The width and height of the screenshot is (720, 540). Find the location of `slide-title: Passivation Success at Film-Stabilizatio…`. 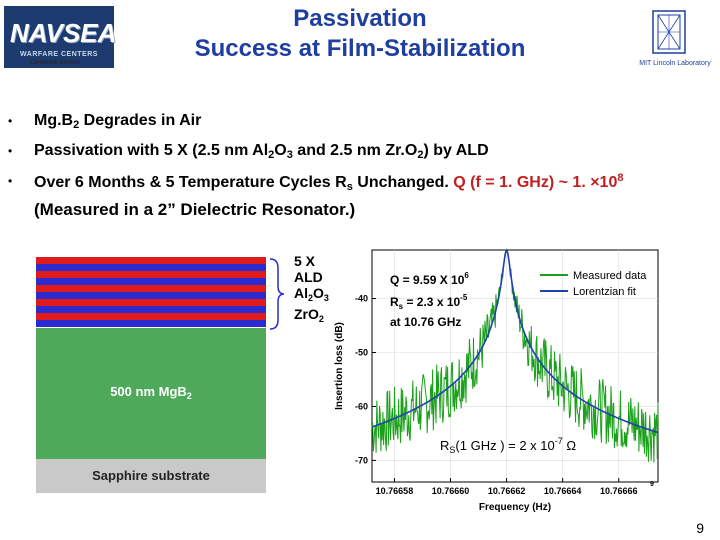

slide-title: Passivation Success at Film-Stabilizatio… is located at coordinates (360, 34).